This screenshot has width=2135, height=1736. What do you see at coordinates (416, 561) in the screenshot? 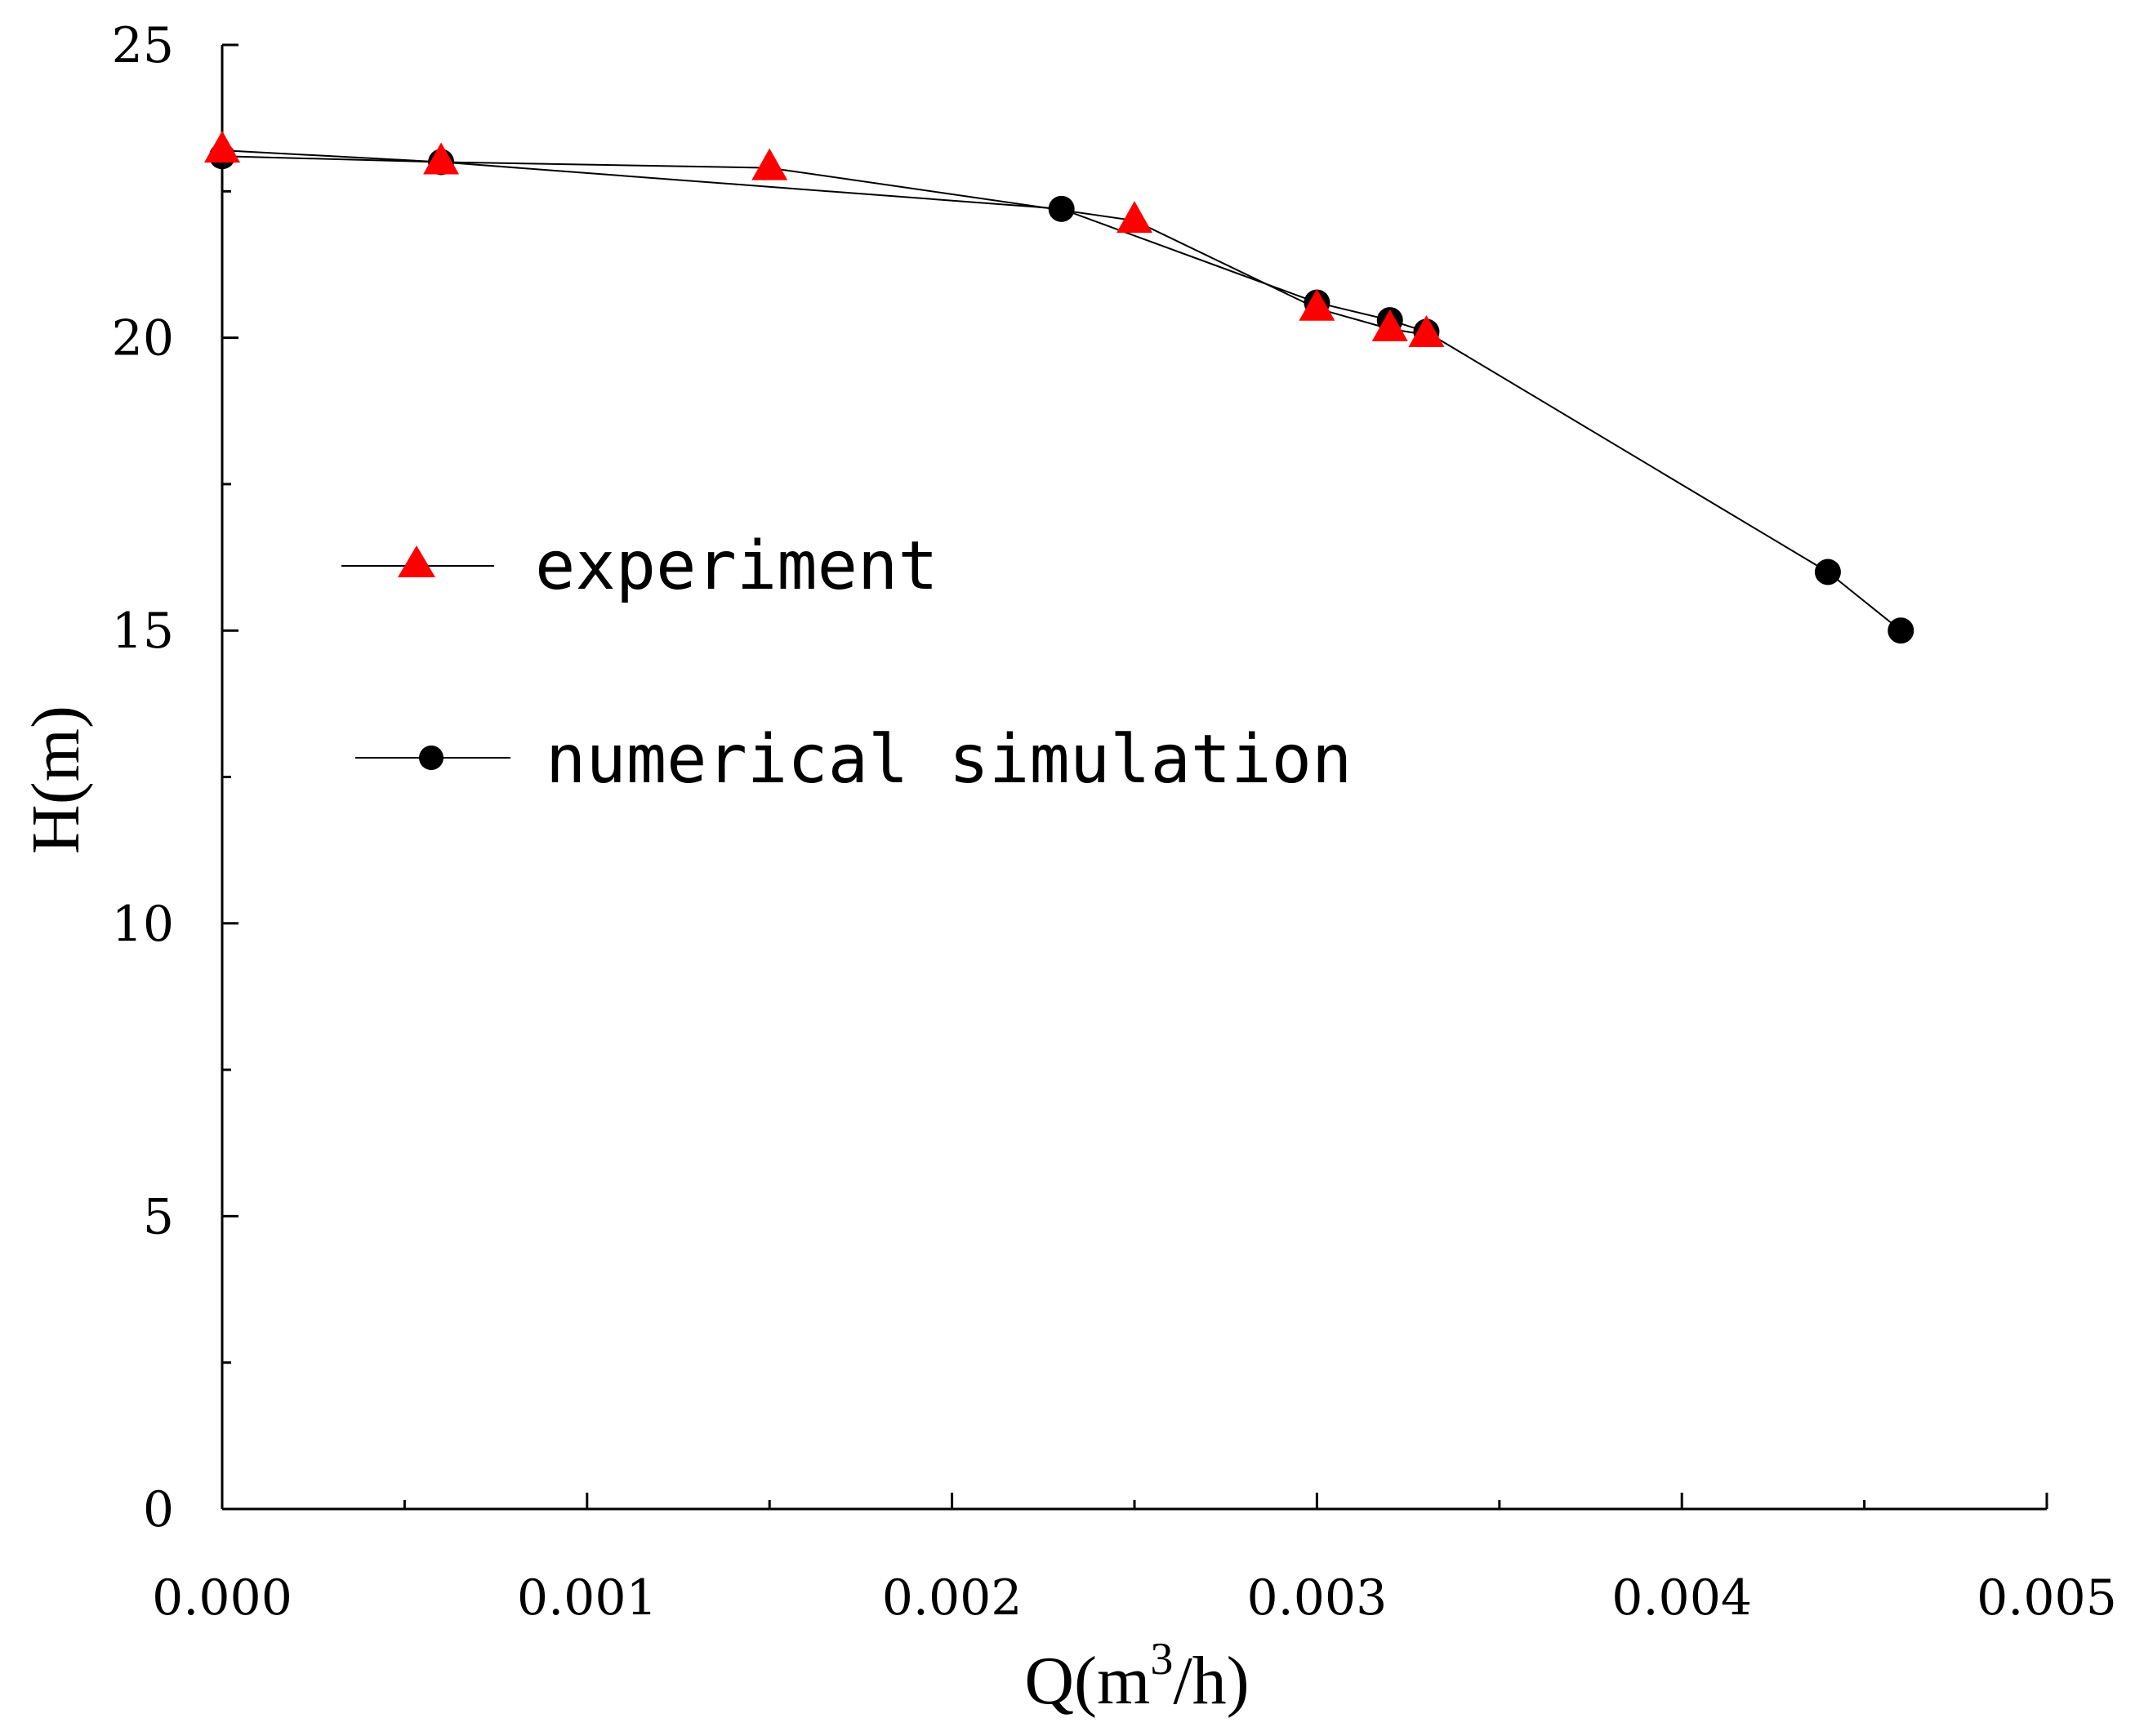
I see `legend-marker-experiment` at bounding box center [416, 561].